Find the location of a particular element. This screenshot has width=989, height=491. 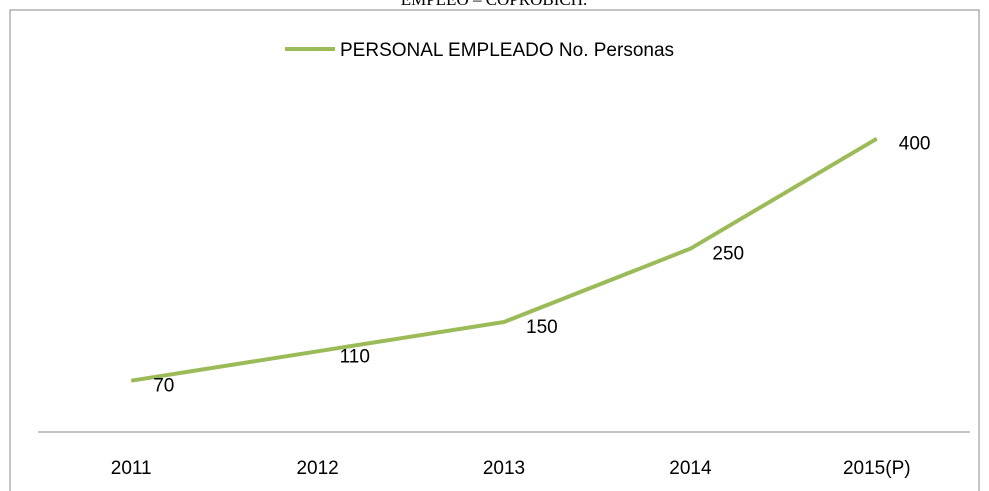

data-label: 110 is located at coordinates (355, 356).